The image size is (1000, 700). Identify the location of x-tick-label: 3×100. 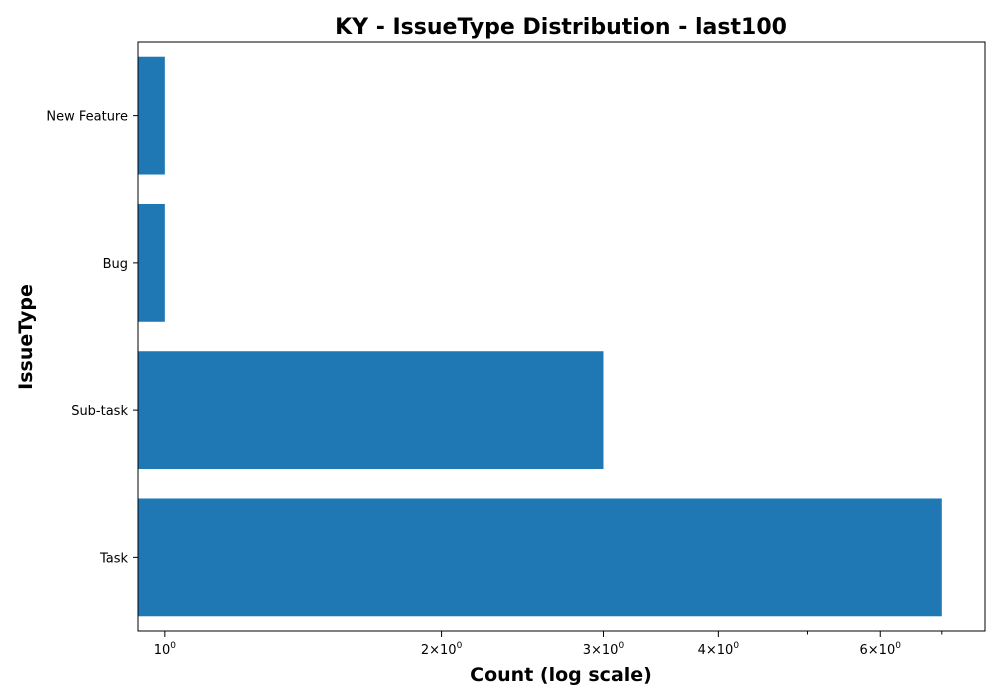
(604, 649).